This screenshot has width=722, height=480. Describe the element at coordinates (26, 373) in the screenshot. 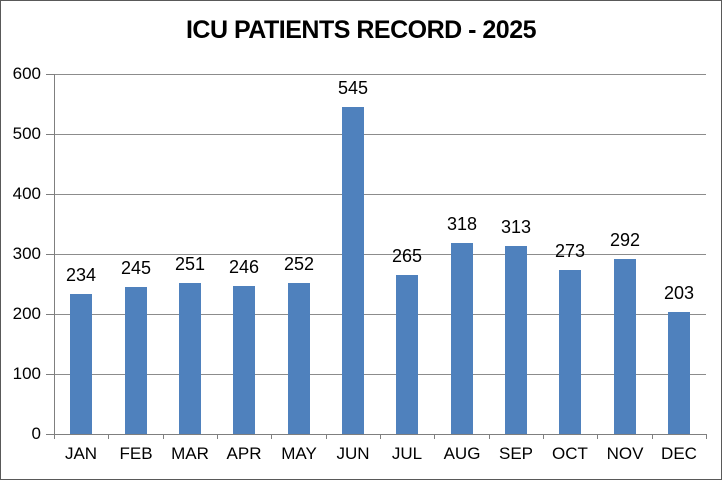

I see `y-axis-tick-label: 100` at that location.